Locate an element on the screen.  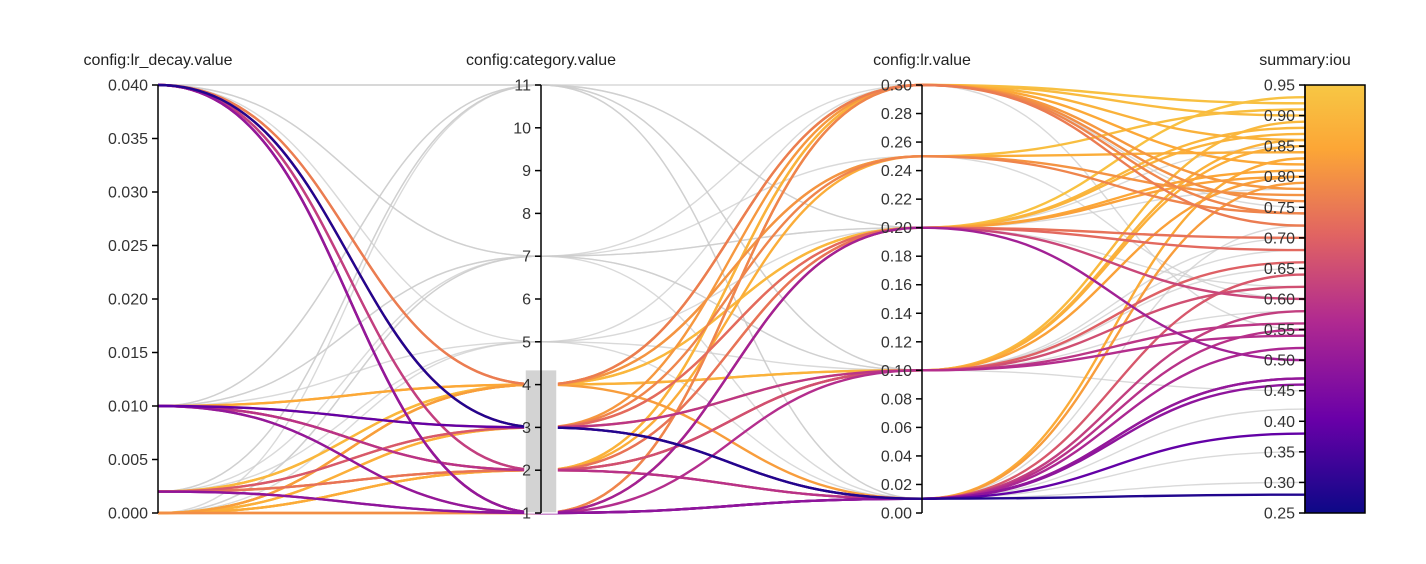
tick-label: 0.90 is located at coordinates (1279, 116).